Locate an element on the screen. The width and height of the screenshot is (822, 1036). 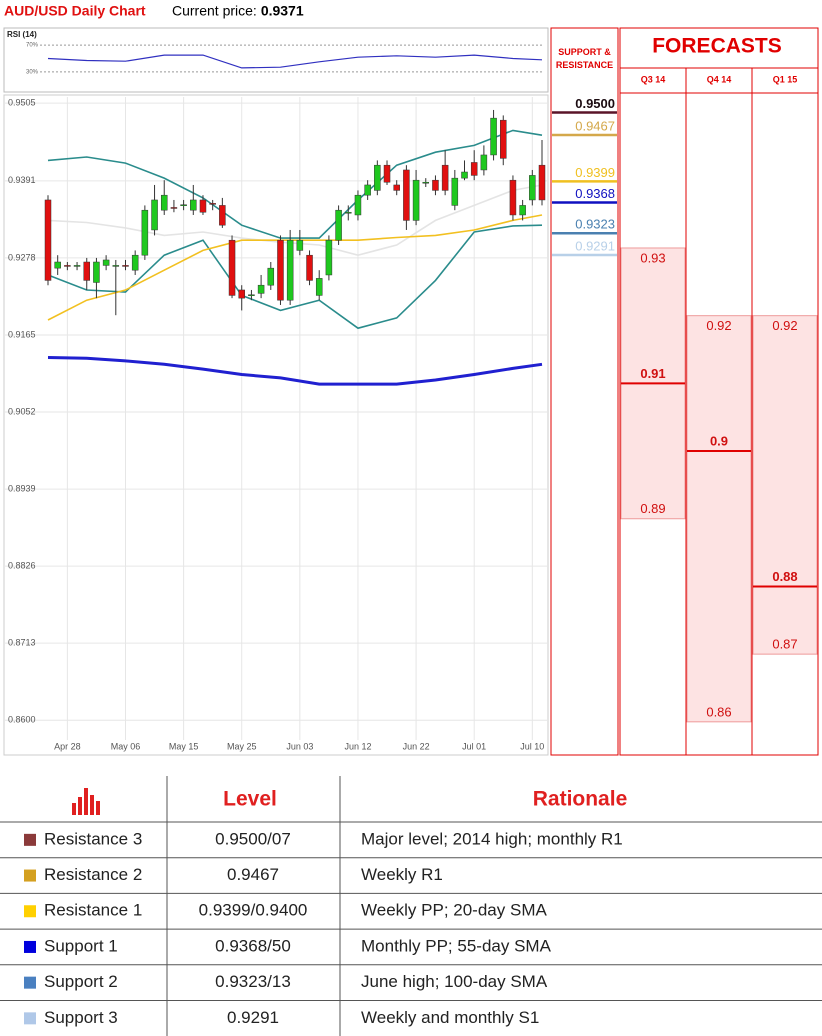
y-tick-label: 0.8713 is located at coordinates (22, 643).